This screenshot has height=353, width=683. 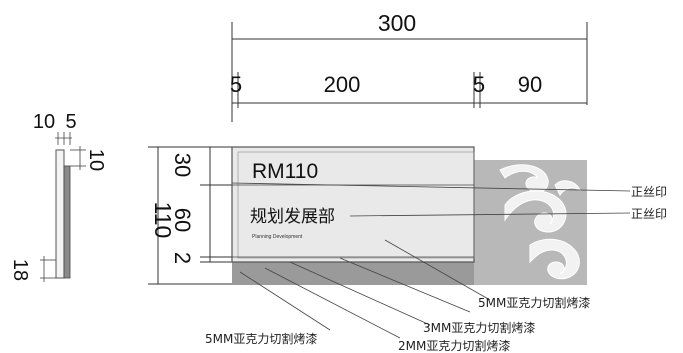 I want to click on dim-side-b: 5, so click(x=70, y=122).